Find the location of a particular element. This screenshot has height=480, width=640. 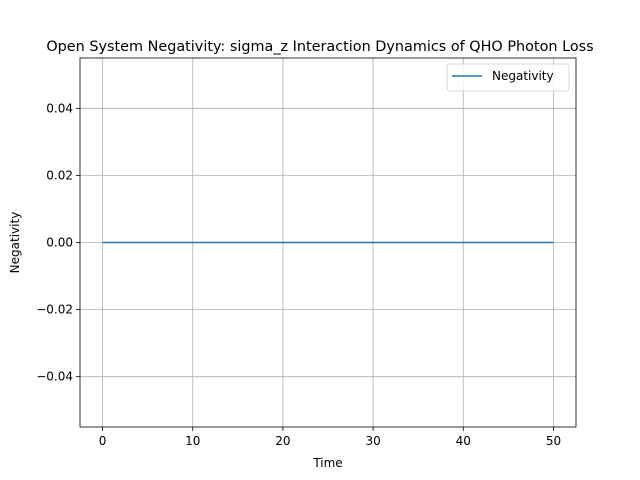

legend: Negativity is located at coordinates (508, 77).